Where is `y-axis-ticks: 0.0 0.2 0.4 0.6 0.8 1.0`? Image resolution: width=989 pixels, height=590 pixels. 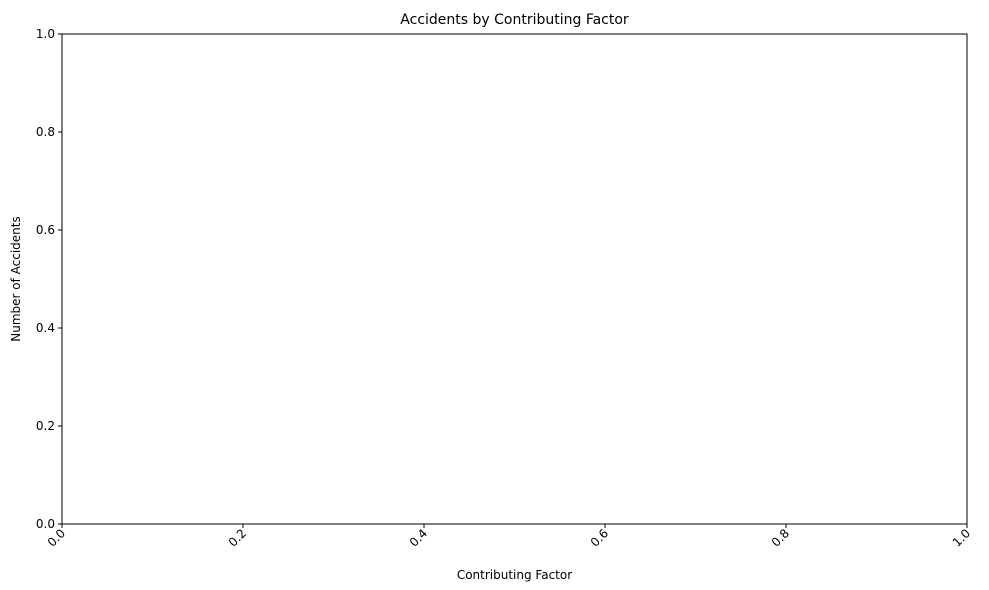 y-axis-ticks: 0.0 0.2 0.4 0.6 0.8 1.0 is located at coordinates (49, 279).